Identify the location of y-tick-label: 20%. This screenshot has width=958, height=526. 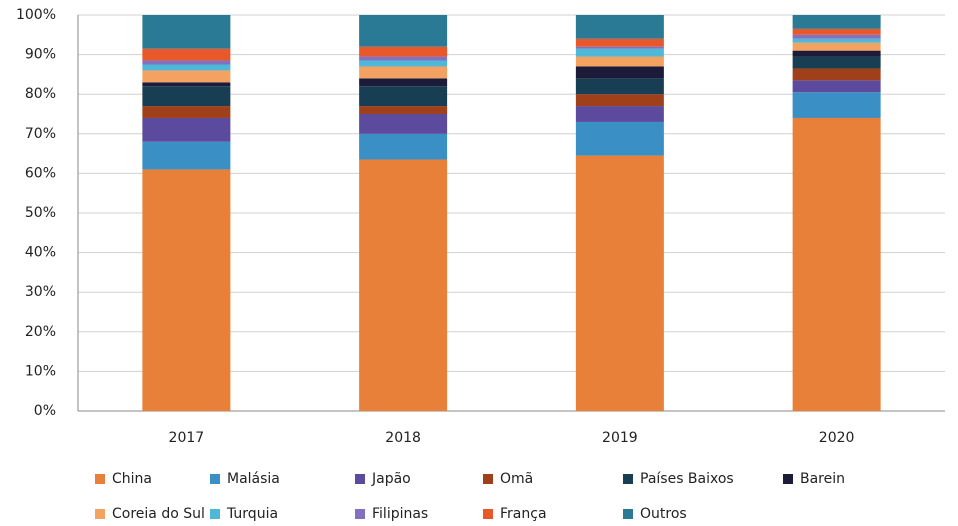
(40, 332).